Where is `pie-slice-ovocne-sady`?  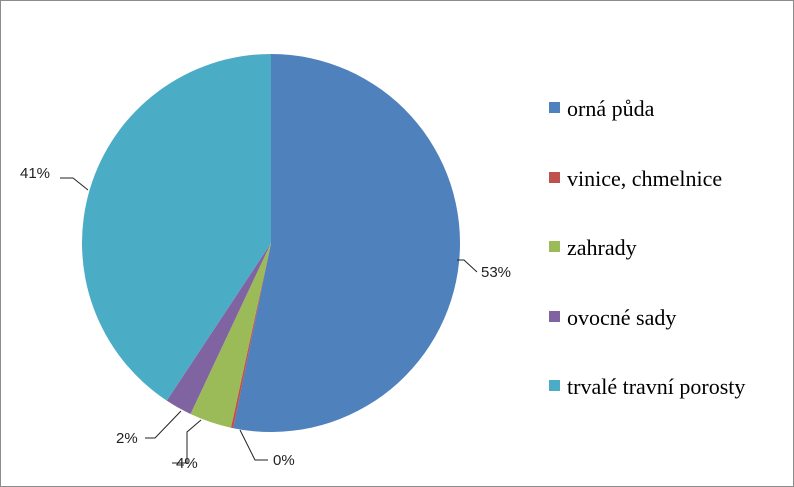 pie-slice-ovocne-sady is located at coordinates (218, 329).